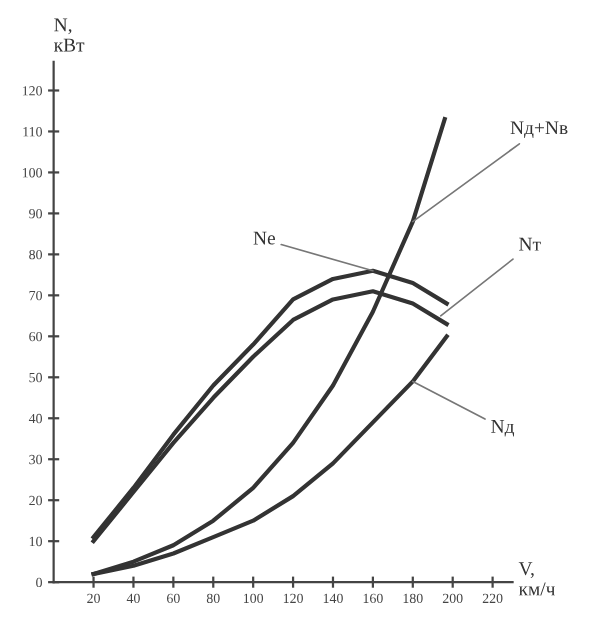  Describe the element at coordinates (536, 579) in the screenshot. I see `x-axis-title: V, км/ч` at that location.